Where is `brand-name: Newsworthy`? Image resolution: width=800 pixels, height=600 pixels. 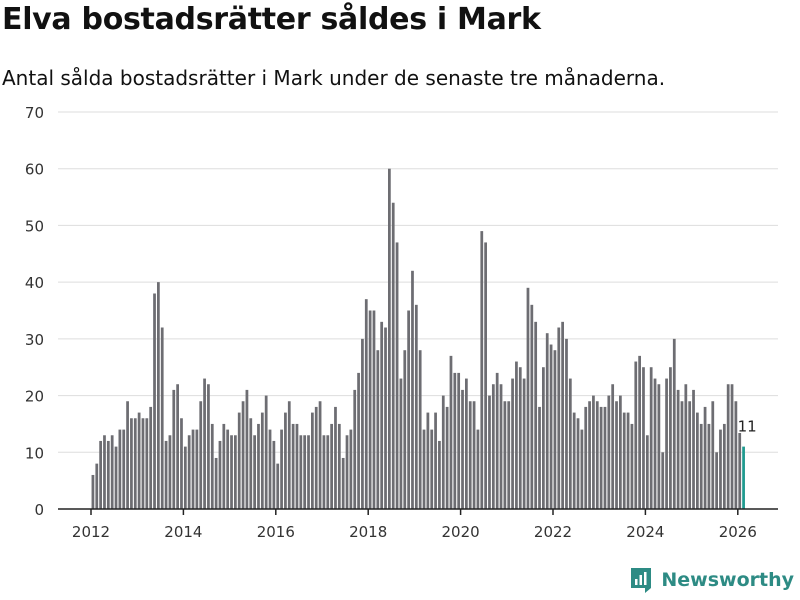
brand-name: Newsworthy is located at coordinates (727, 580).